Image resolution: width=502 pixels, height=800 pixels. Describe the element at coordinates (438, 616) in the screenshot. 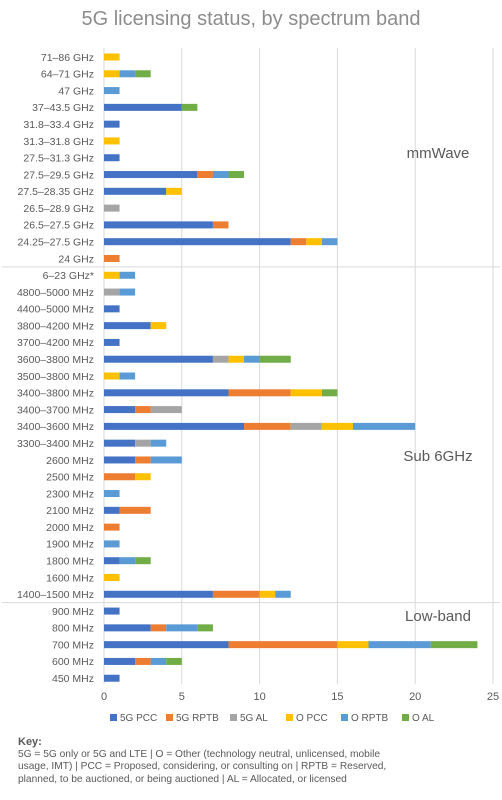

I see `group-label: Low-band` at that location.